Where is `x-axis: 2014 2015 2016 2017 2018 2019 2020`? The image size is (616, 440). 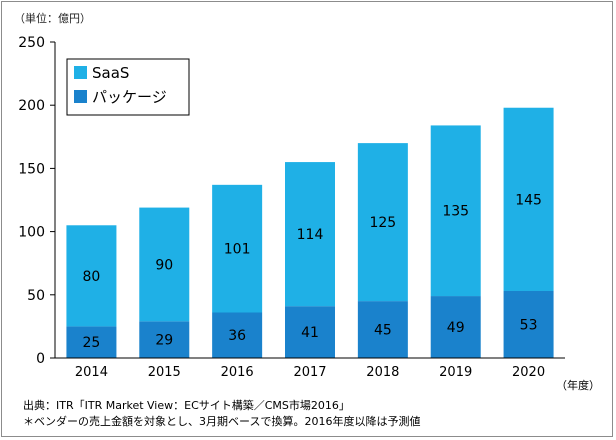
x-axis: 2014 2015 2016 2017 2018 2019 2020 is located at coordinates (310, 368).